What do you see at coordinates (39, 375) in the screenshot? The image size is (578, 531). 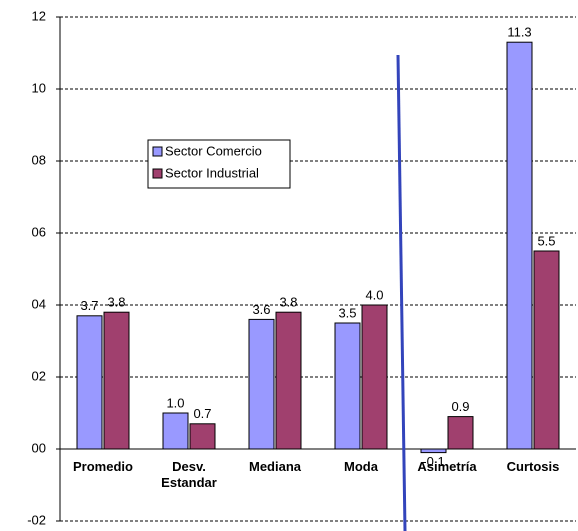 I see `y-tick-label: 02` at bounding box center [39, 375].